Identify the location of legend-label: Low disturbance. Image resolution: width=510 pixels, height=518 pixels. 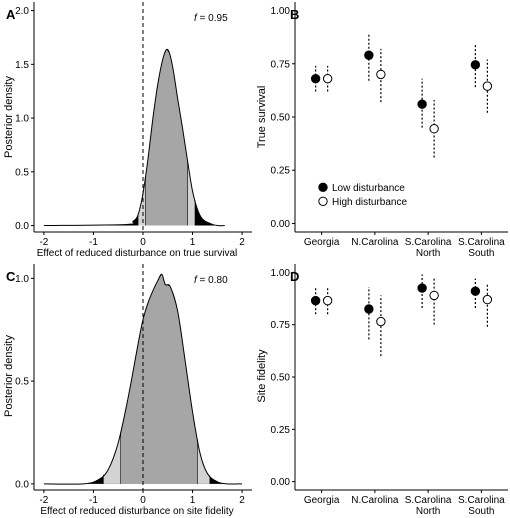
(368, 188).